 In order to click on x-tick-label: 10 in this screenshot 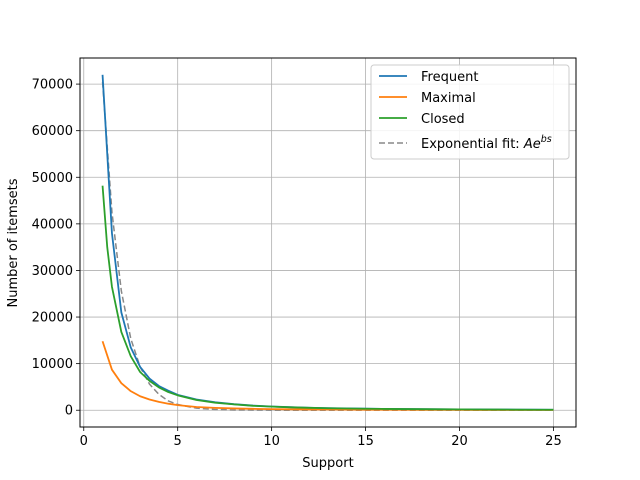, I will do `click(271, 441)`.